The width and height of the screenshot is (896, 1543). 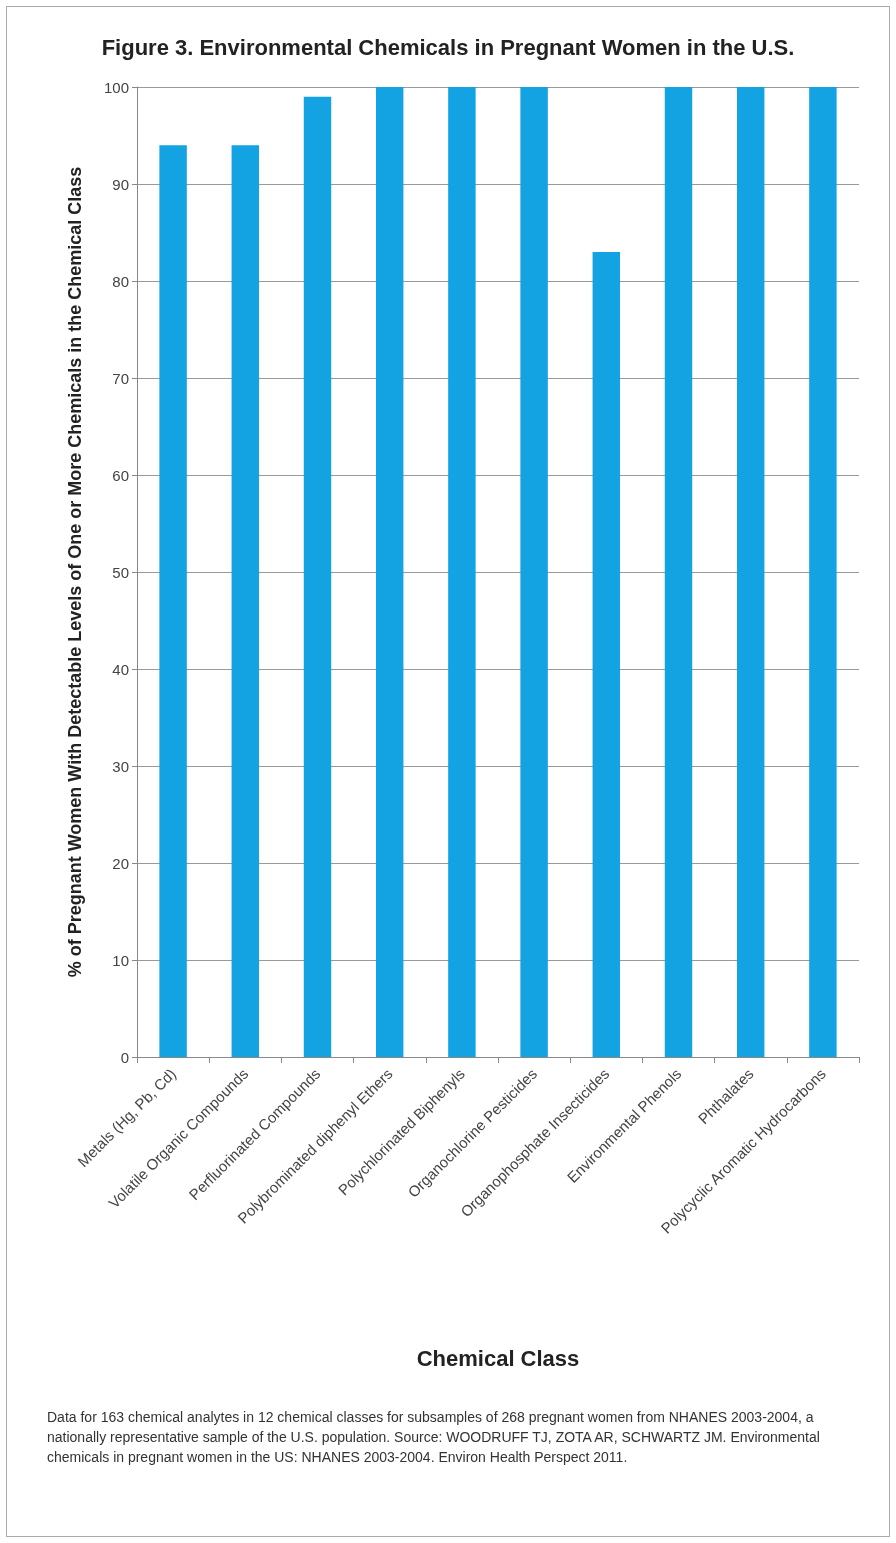 What do you see at coordinates (434, 1437) in the screenshot?
I see `text: Data for 163 chemical analytes in 12 chemical classes for subsamples of 268 pregnant women from NHANES 2003-2004, a nationally representative sample of the U.S. population. Source: WOODRUFF TJ, ZOTA AR, SCHWARTZ JM. Environmental chemicals in pregnant women in the US: NHANES 2003-2004. Environ Health Perspect 2011.` at bounding box center [434, 1437].